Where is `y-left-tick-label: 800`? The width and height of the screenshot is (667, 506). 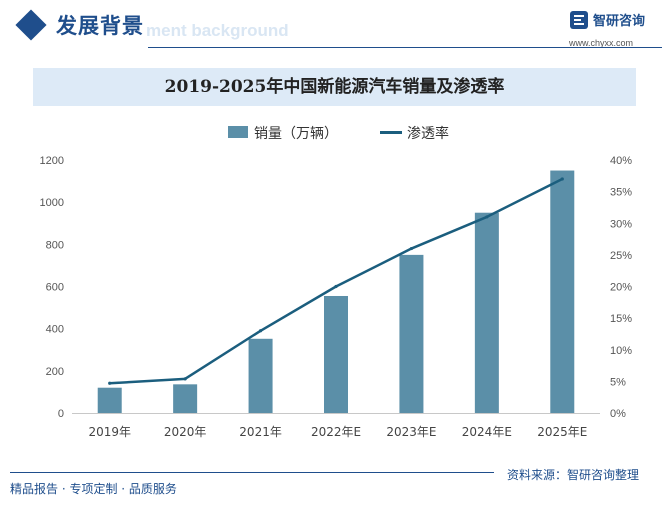
y-left-tick-label: 800 is located at coordinates (55, 245).